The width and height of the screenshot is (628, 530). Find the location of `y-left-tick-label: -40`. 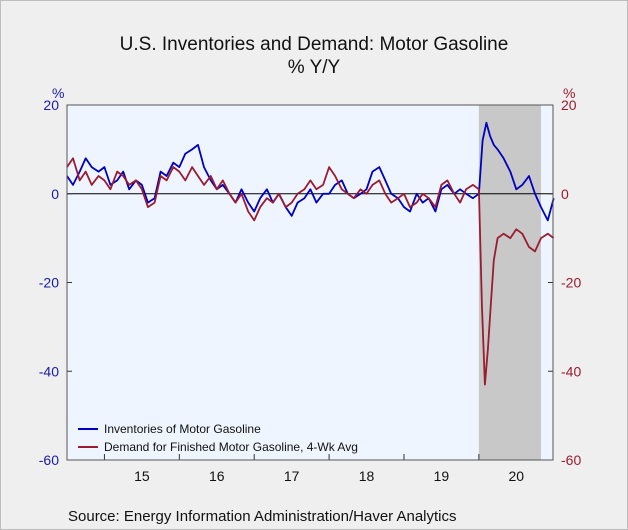

y-left-tick-label: -40 is located at coordinates (49, 371).